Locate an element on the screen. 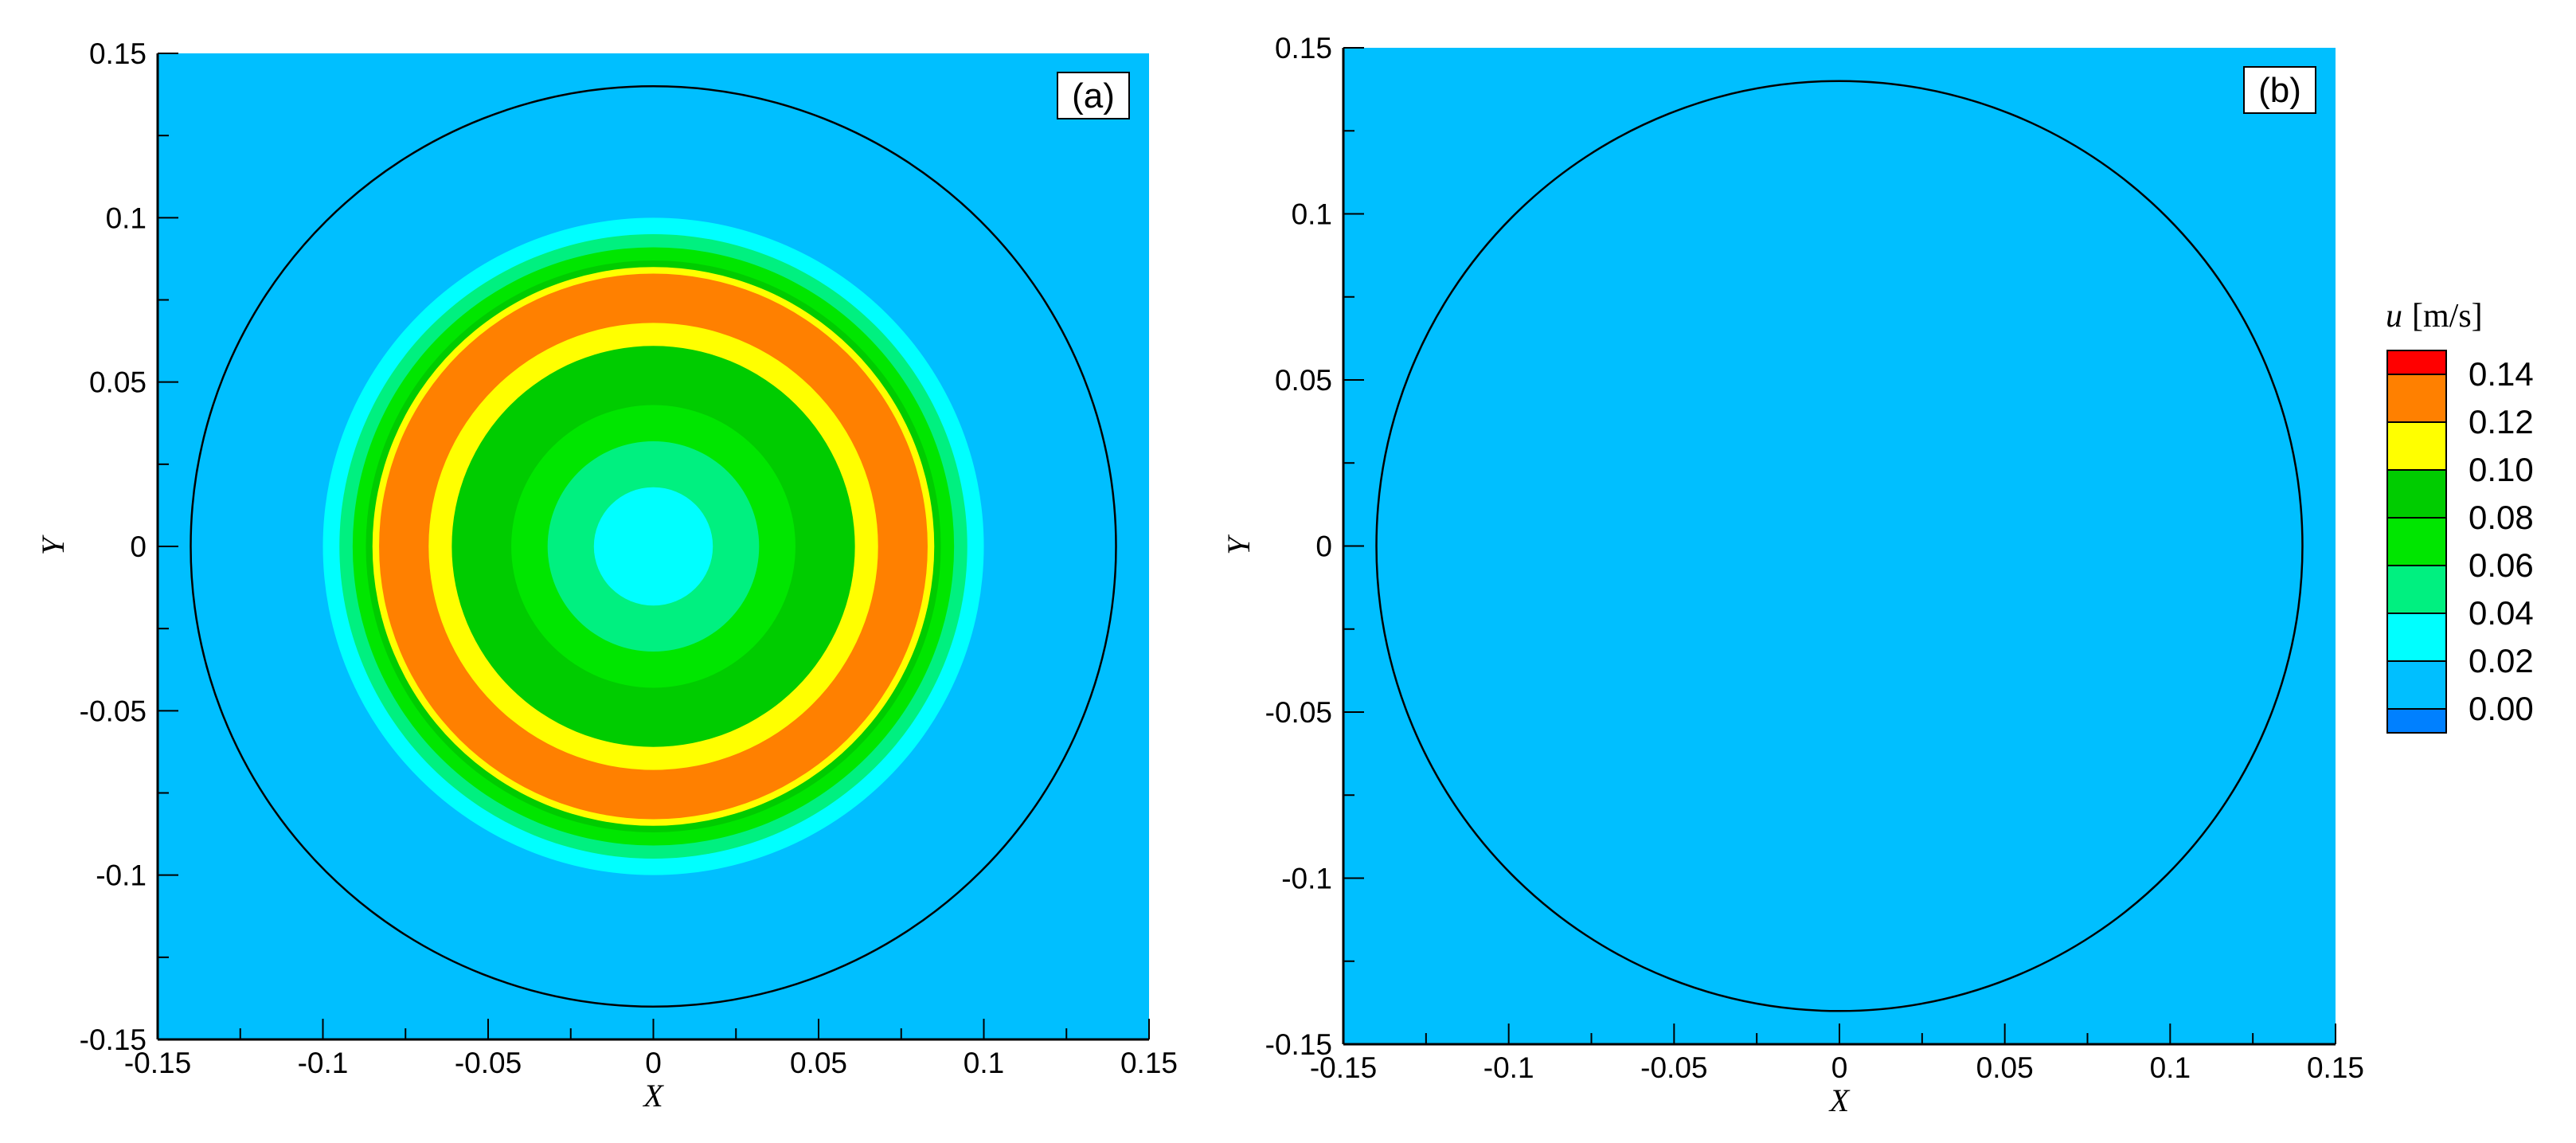 Image resolution: width=2576 pixels, height=1143 pixels. legend-title-unit: [m/s] is located at coordinates (2448, 316).